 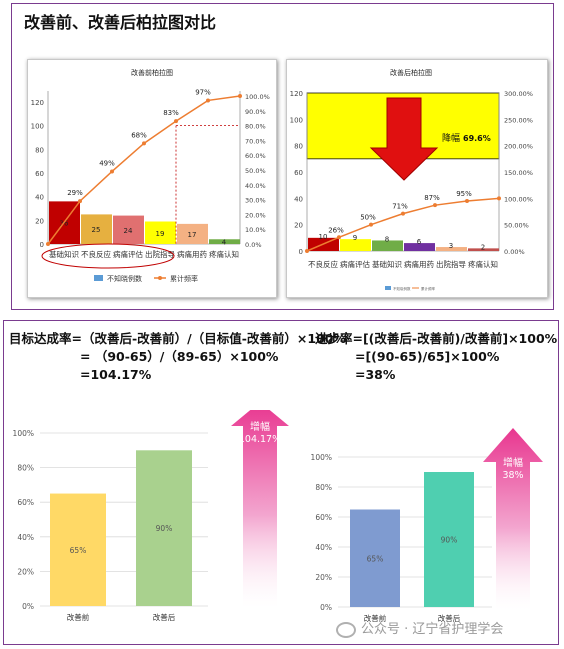 I want to click on increase-arrow-icon, so click(x=260, y=509).